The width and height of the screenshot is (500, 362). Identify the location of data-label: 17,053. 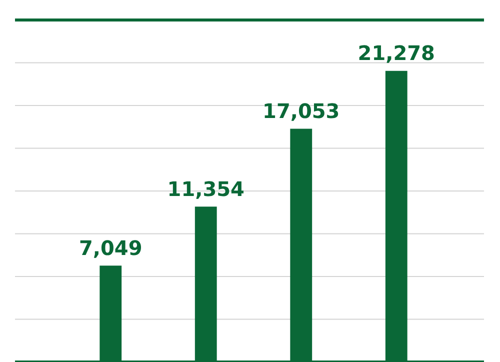
(301, 110).